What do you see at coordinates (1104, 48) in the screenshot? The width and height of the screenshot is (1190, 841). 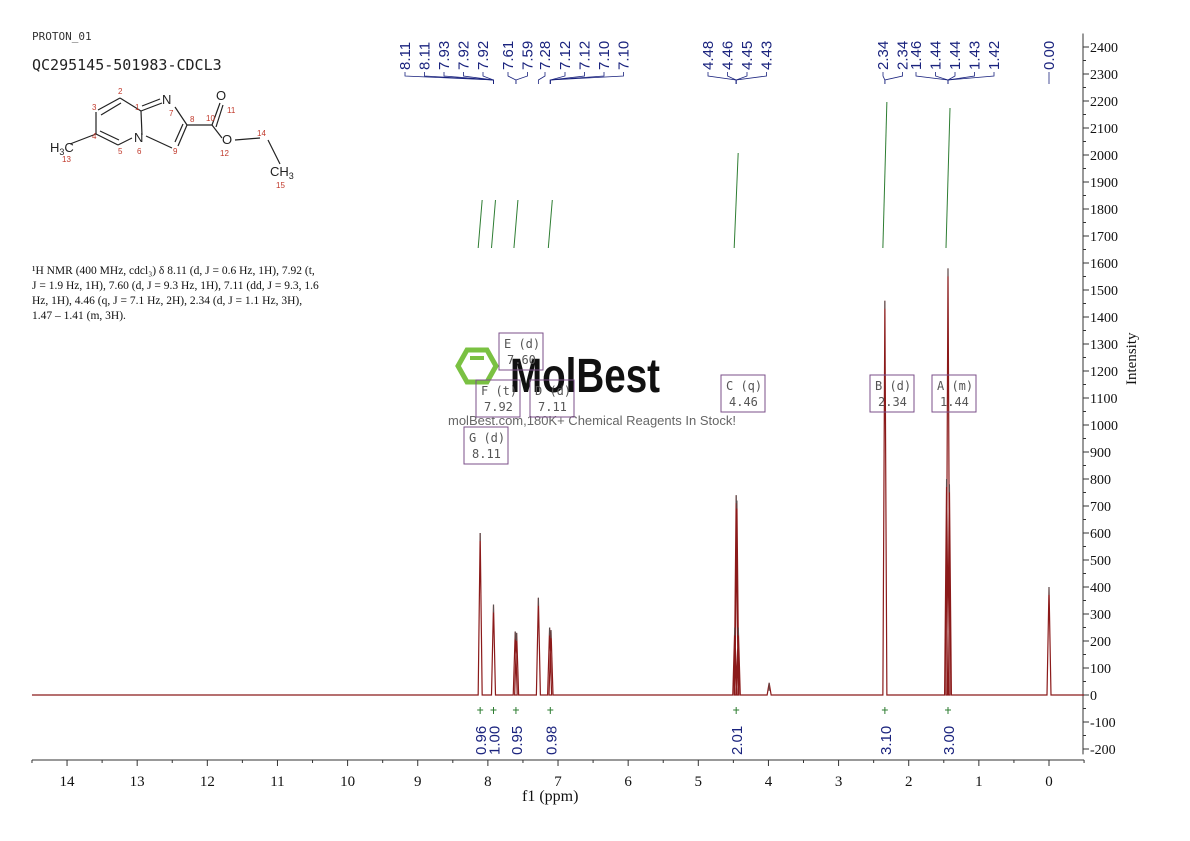 I see `y-tick-label: 2400` at bounding box center [1104, 48].